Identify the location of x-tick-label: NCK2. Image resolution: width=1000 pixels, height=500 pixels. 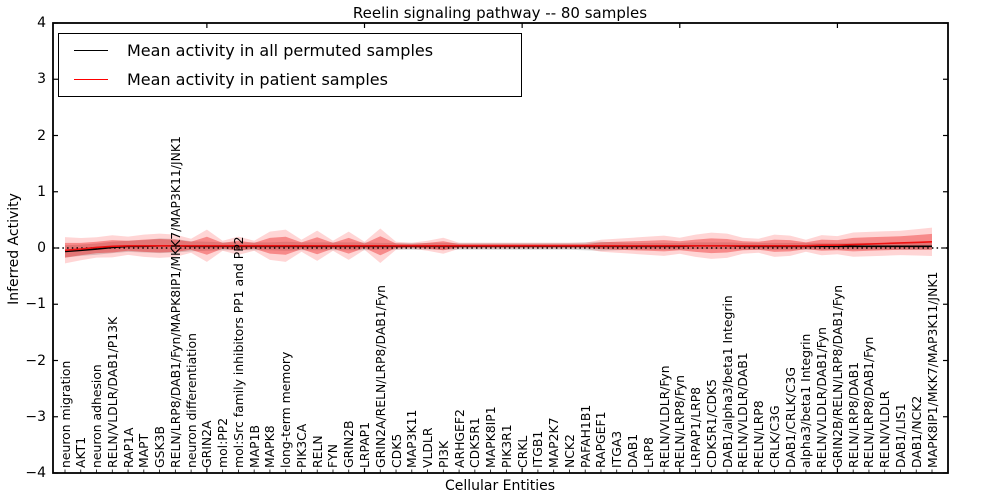
(569, 451).